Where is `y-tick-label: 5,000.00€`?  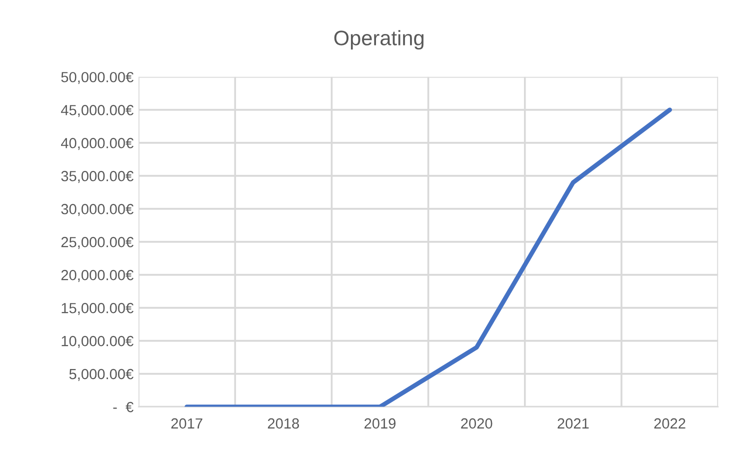
y-tick-label: 5,000.00€ is located at coordinates (101, 374).